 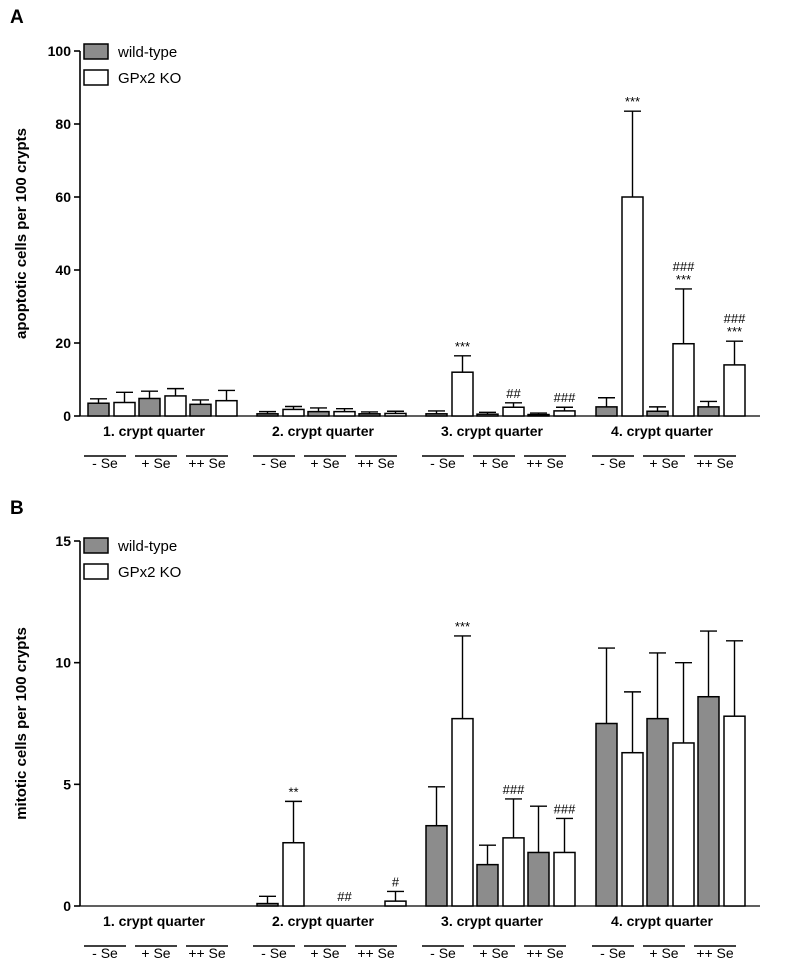 I want to click on y-tick-label: 60, so click(x=63, y=197).